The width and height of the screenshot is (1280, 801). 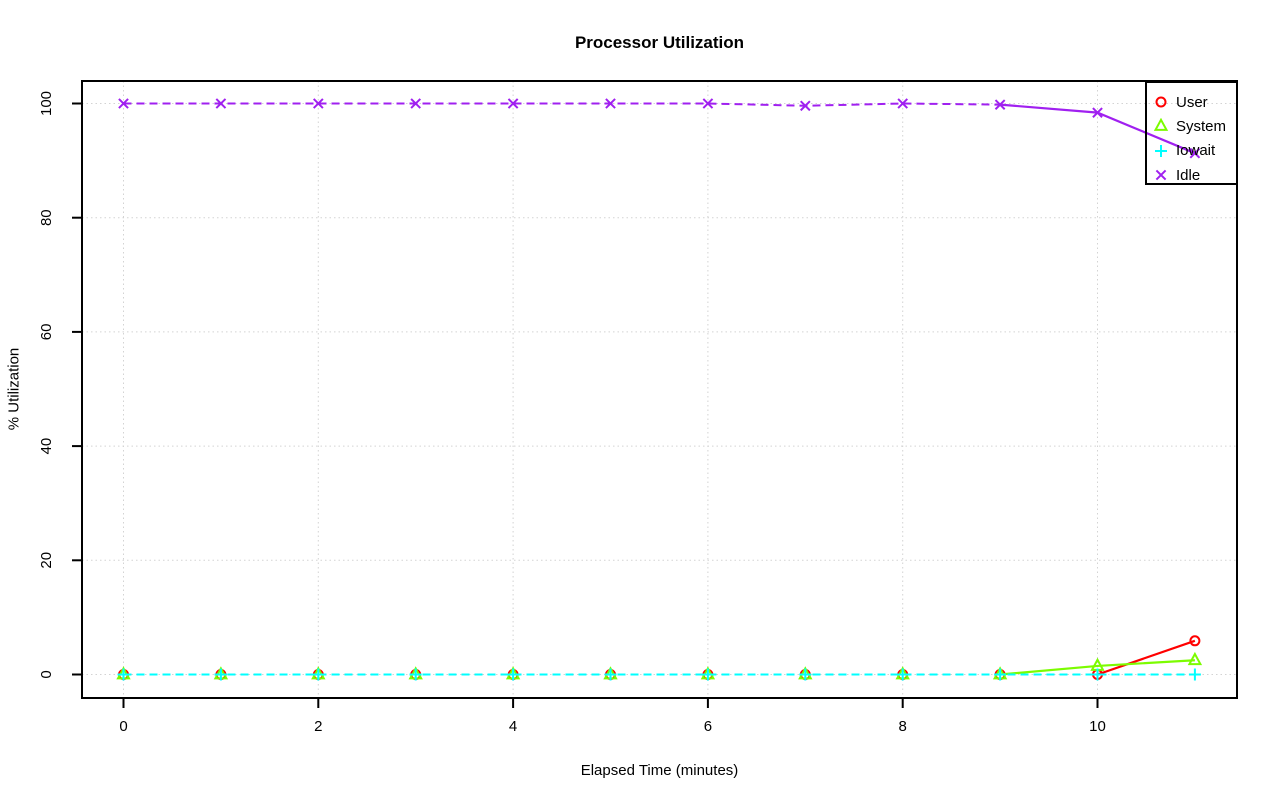 I want to click on system-triangle-marker-icon, so click(x=1161, y=125).